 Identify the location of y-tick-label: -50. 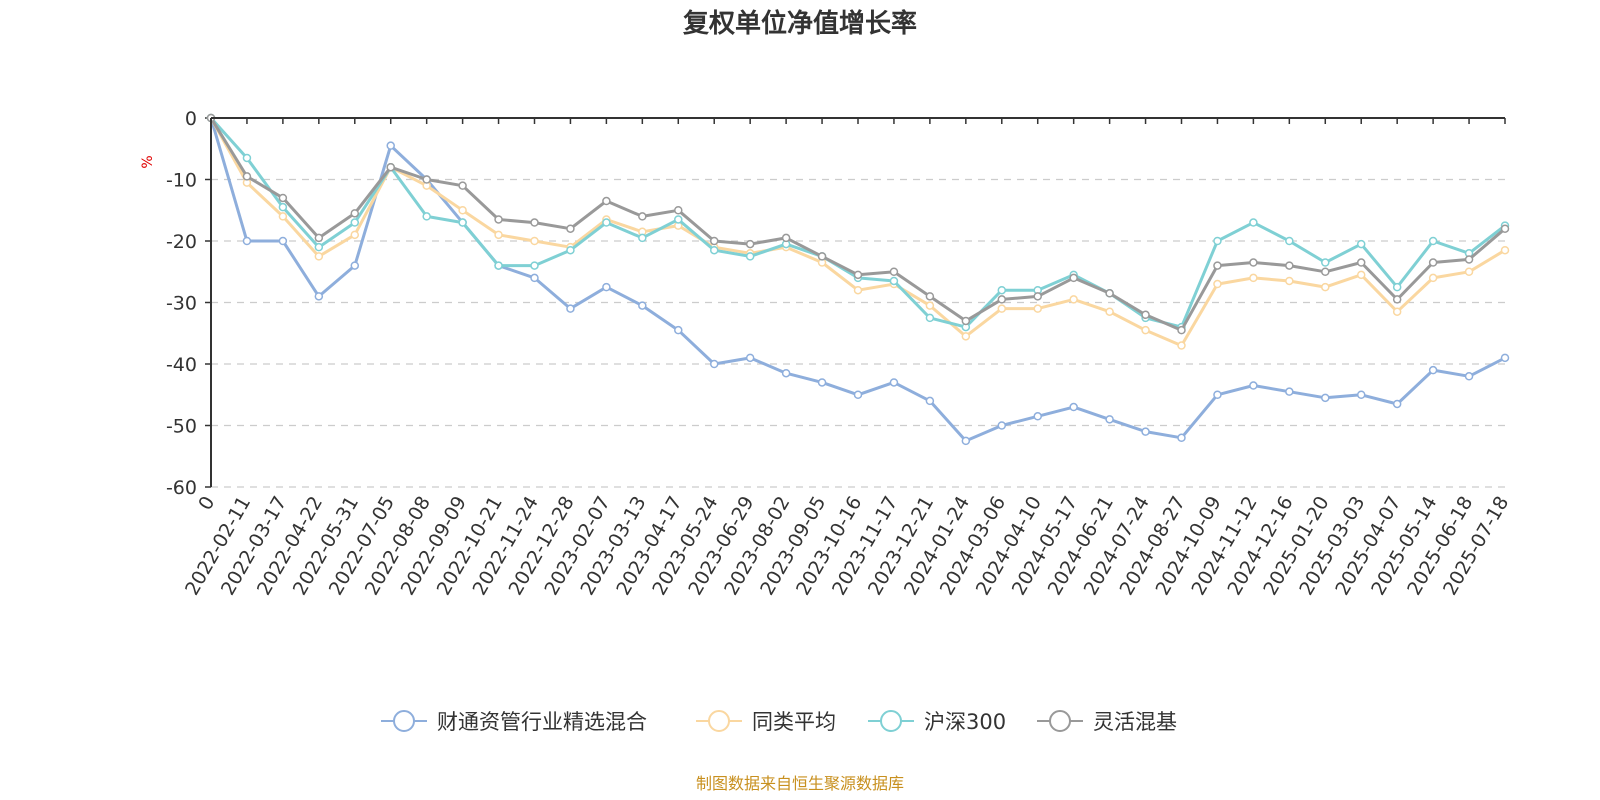
(181, 427).